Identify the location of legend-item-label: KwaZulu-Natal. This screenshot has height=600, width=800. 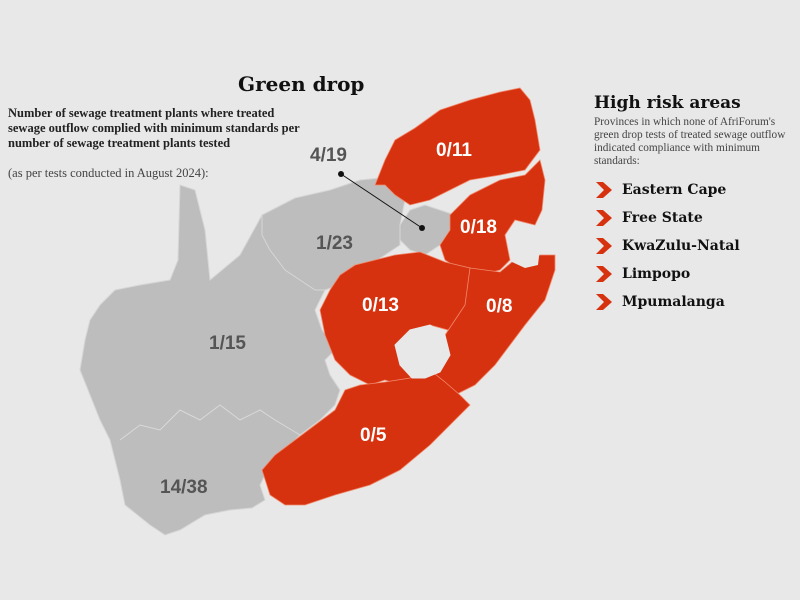
(681, 246).